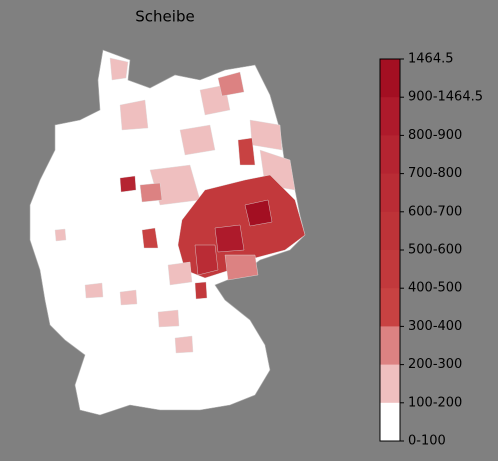 This screenshot has height=461, width=498. Describe the element at coordinates (435, 173) in the screenshot. I see `colorbar-label: 700-800` at that location.